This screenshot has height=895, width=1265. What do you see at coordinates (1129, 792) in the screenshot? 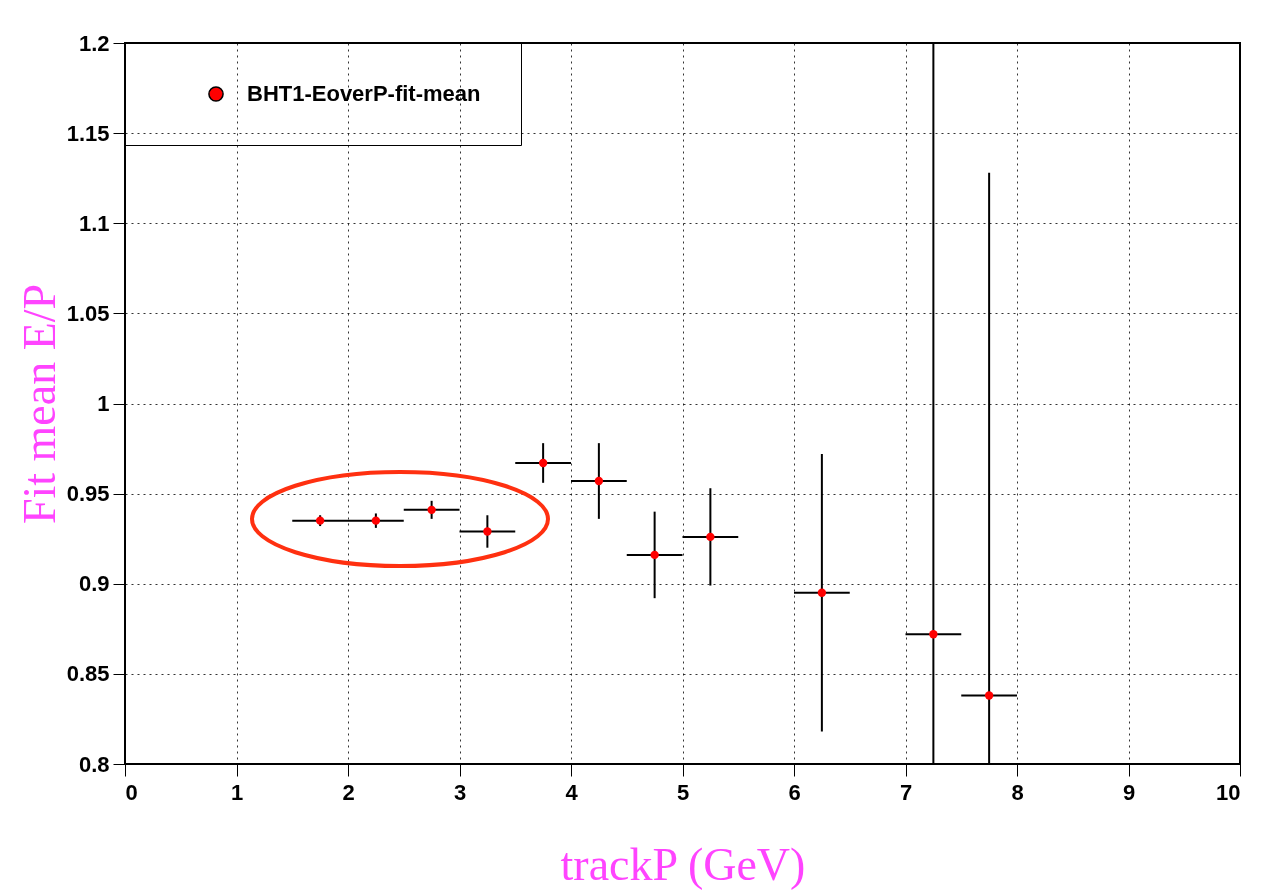
I see `x-tick-label: 9` at bounding box center [1129, 792].